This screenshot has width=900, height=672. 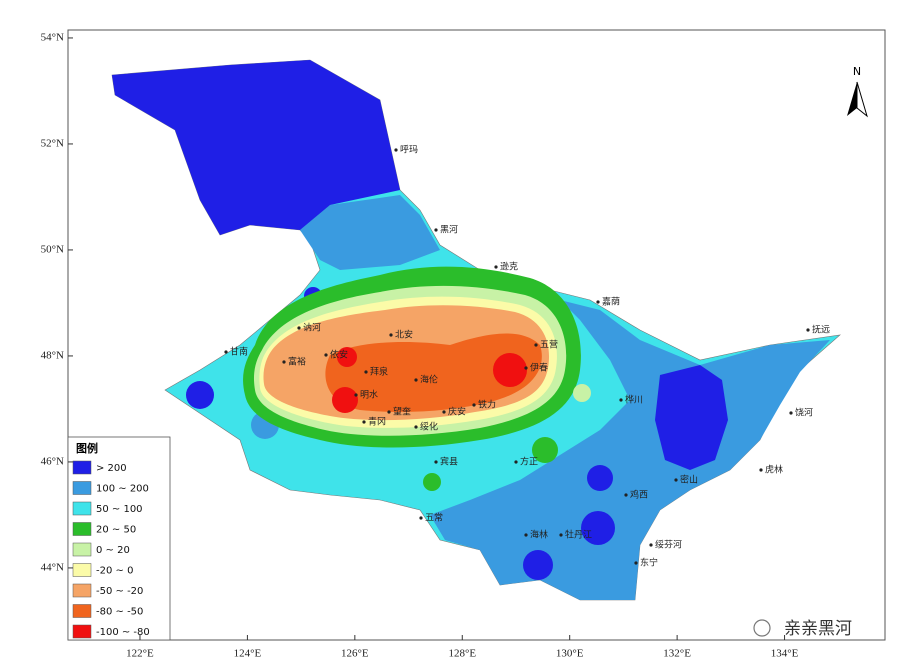 I want to click on place-label: 饶河, so click(x=804, y=413).